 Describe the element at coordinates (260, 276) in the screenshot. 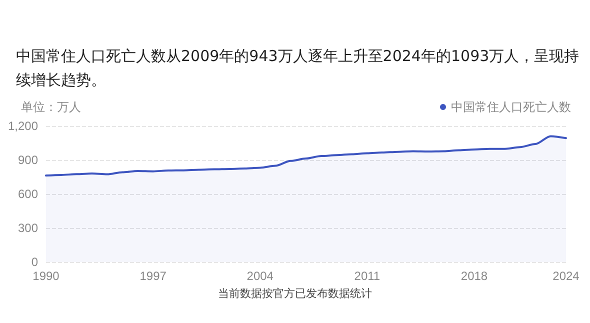

I see `x-tick-label: 2004` at that location.